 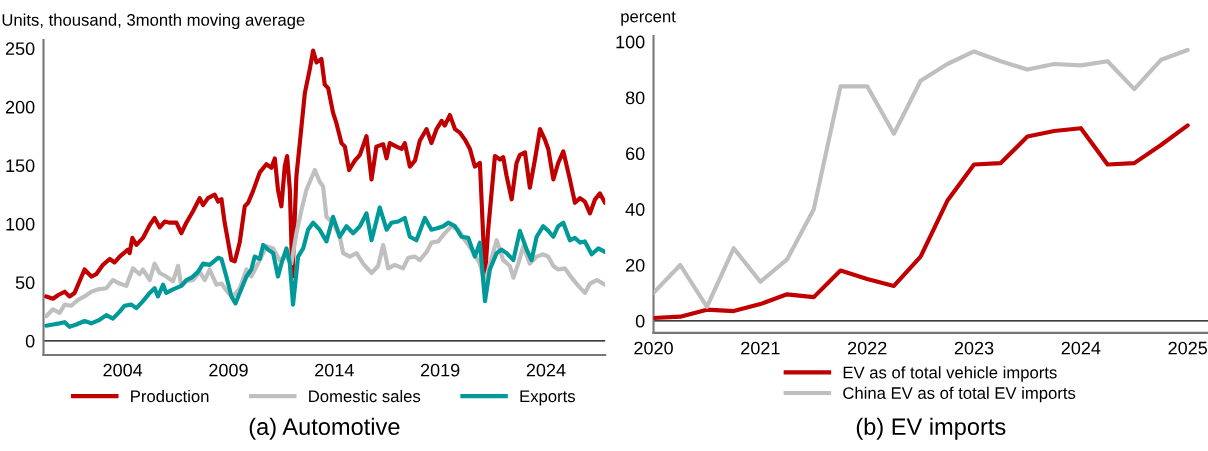 I want to click on text: (b) EV imports, so click(x=931, y=428).